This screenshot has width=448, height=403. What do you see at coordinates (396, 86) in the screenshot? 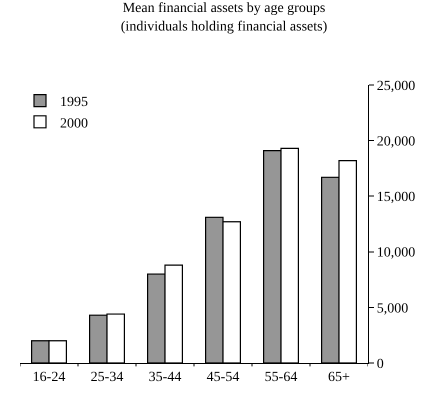
I see `y-tick-label: 25,000` at bounding box center [396, 86].